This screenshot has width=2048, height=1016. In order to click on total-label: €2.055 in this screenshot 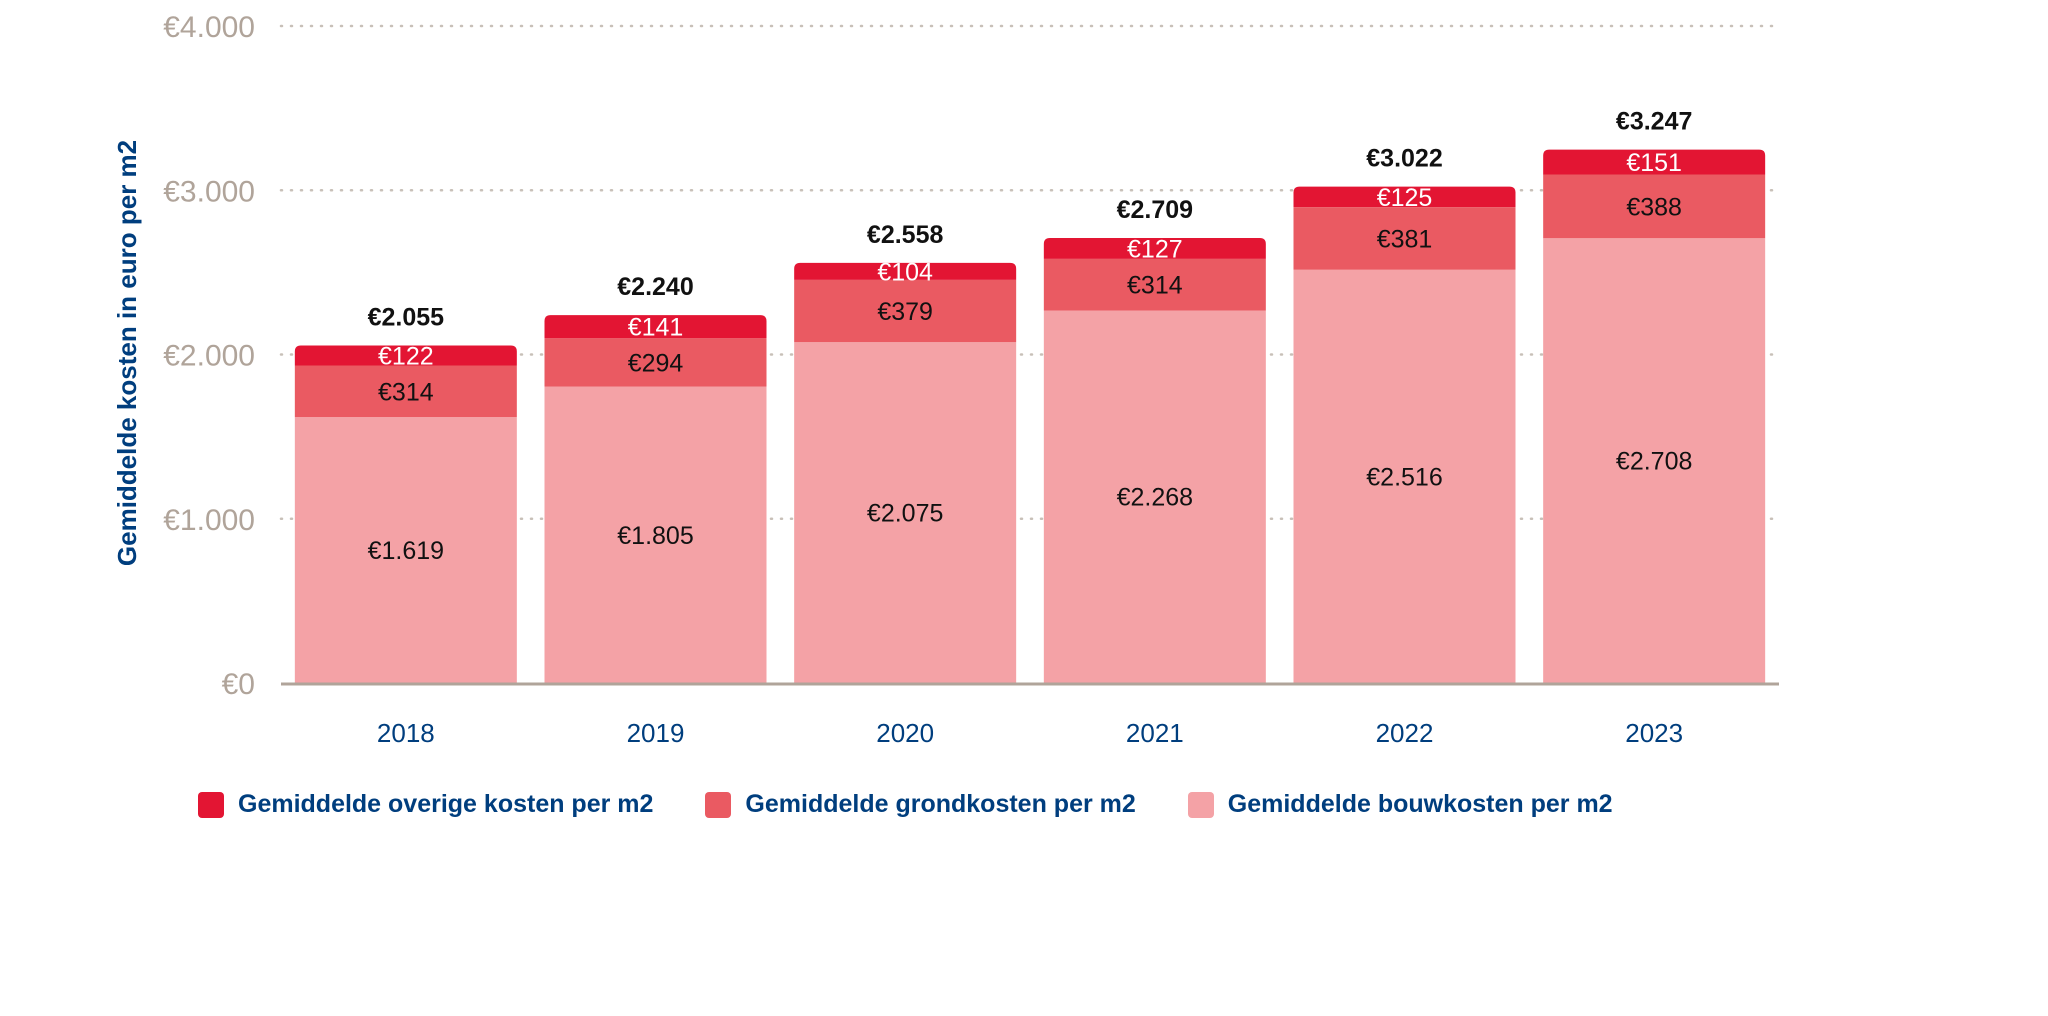, I will do `click(406, 317)`.